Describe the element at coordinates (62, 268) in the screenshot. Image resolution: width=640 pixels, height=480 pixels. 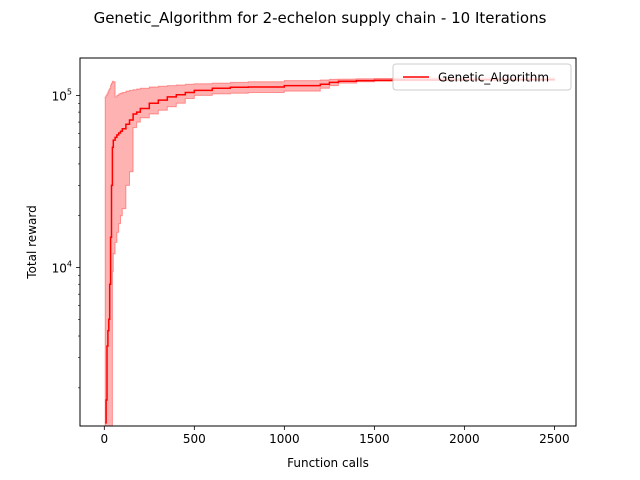
I see `y-tick-label: 10⁴` at that location.